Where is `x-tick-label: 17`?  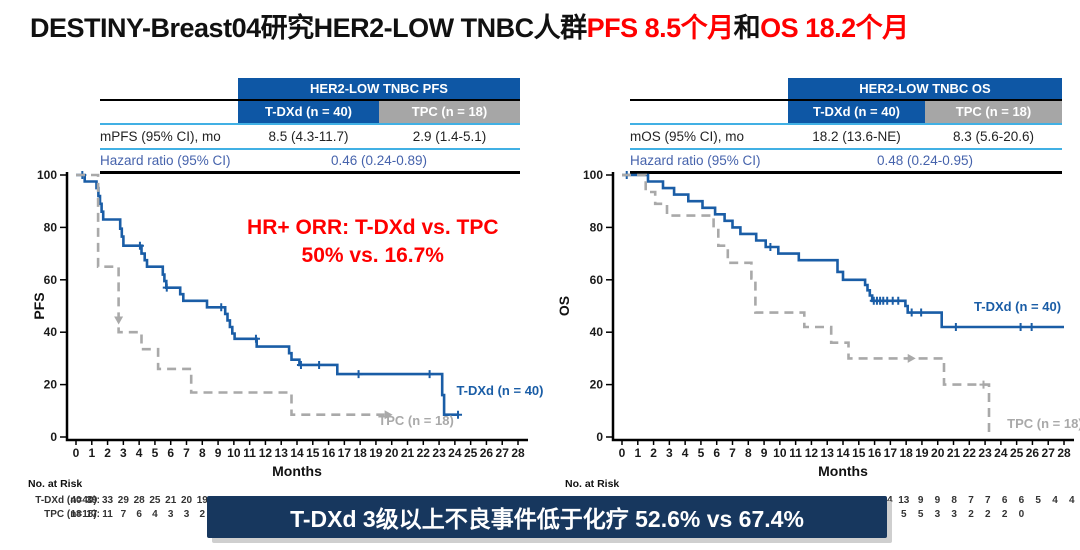
x-tick-label: 17 is located at coordinates (891, 453).